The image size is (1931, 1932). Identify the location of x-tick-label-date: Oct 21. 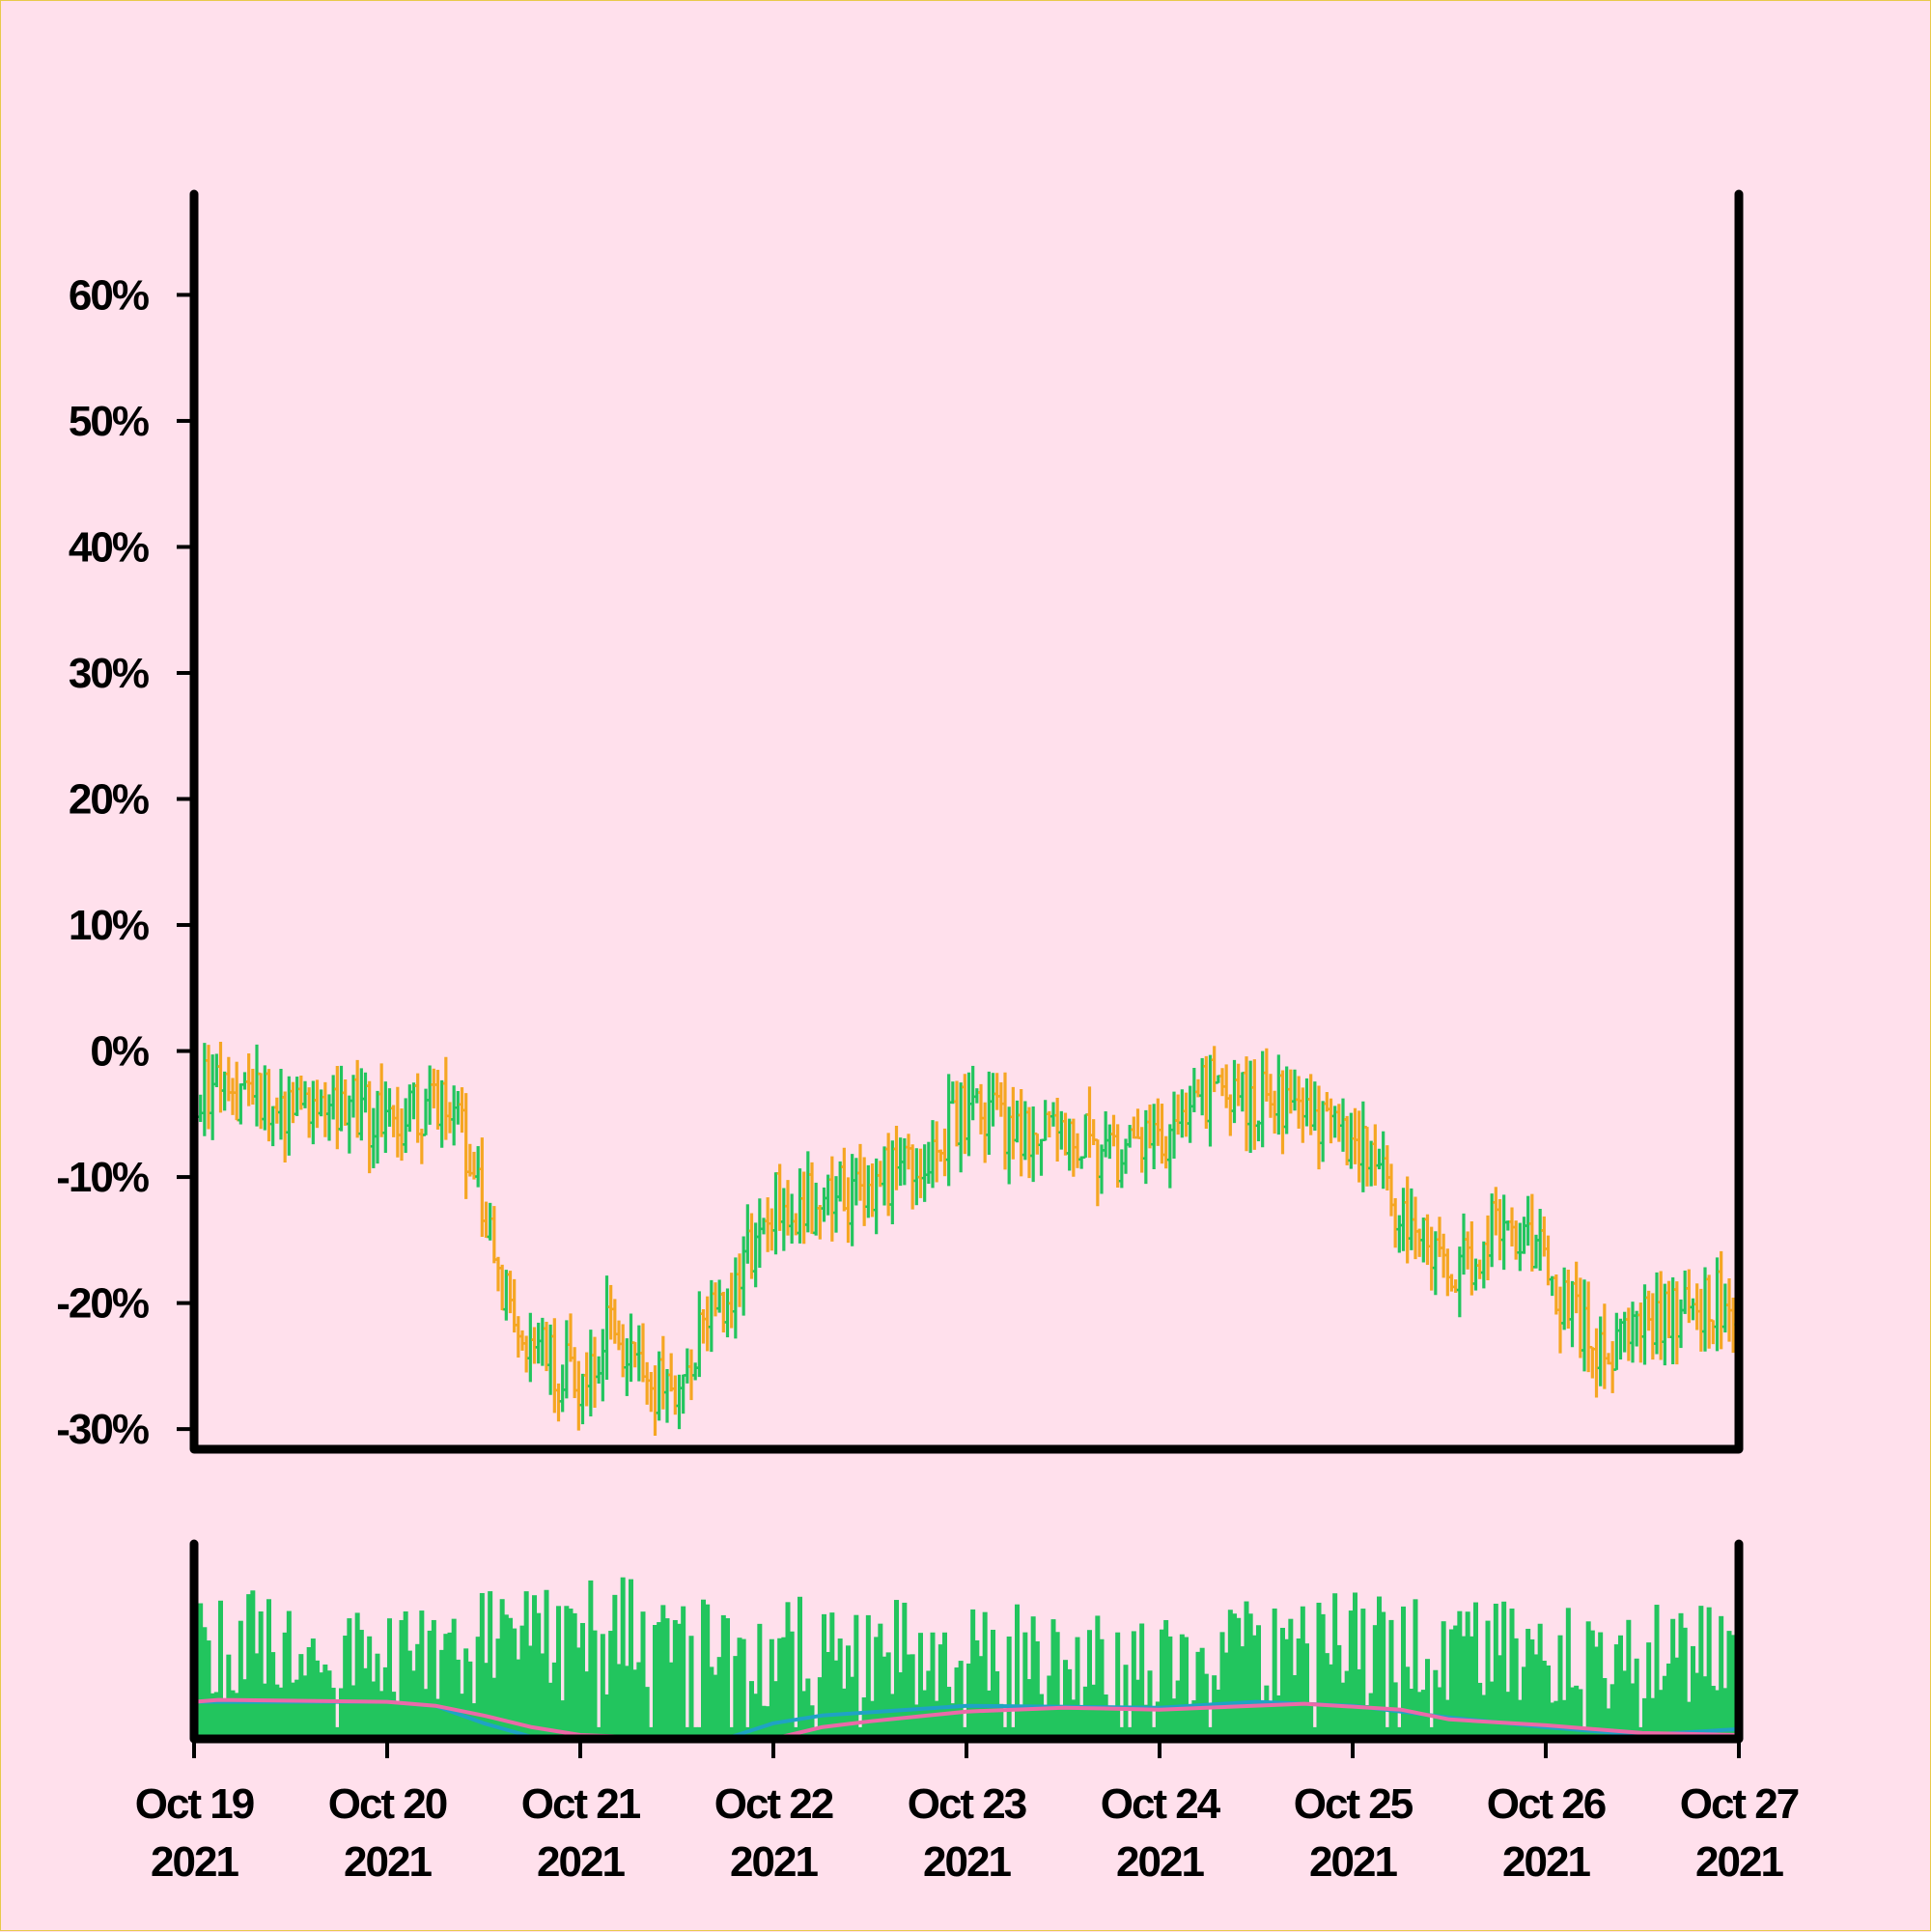
(581, 1804).